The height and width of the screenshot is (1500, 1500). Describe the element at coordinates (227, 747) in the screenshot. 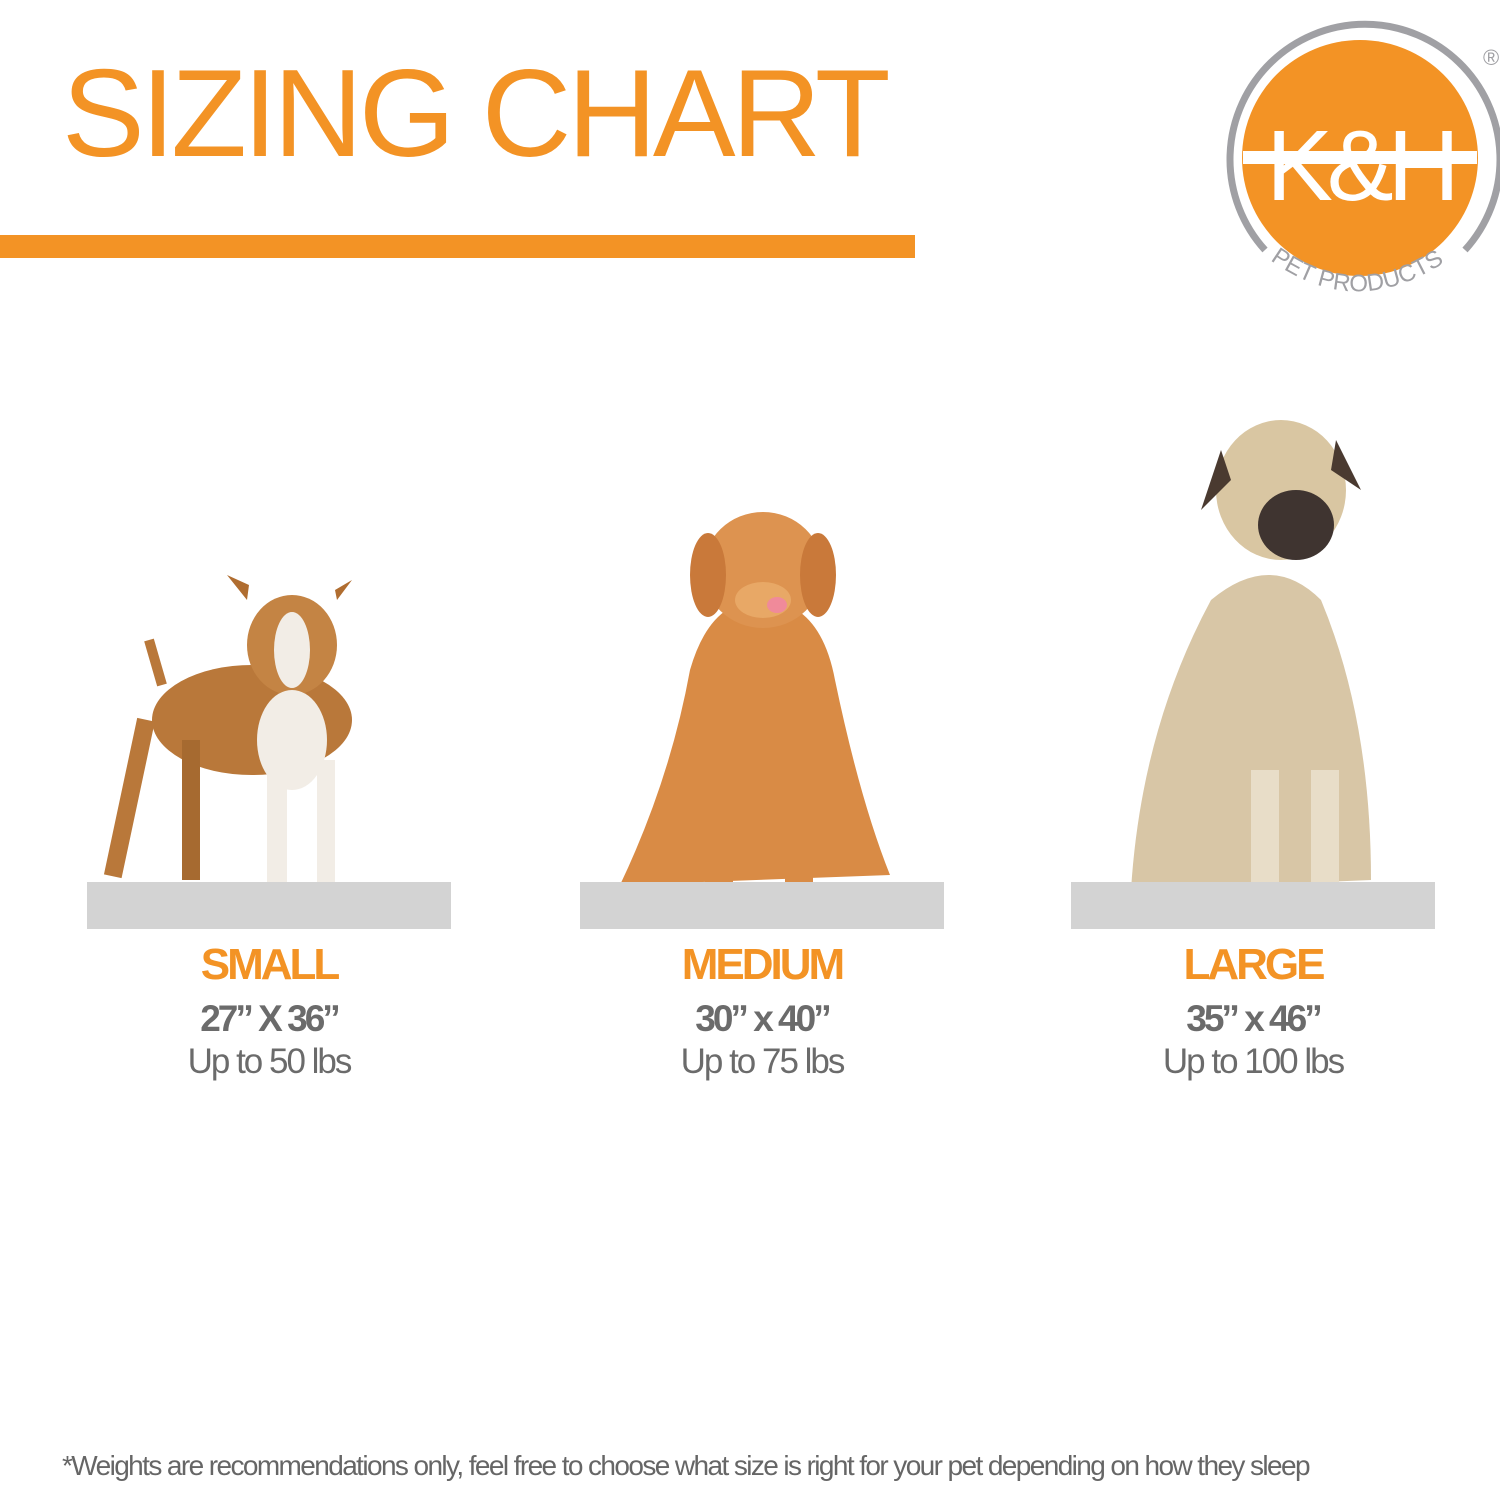

I see `small-dog-image` at that location.